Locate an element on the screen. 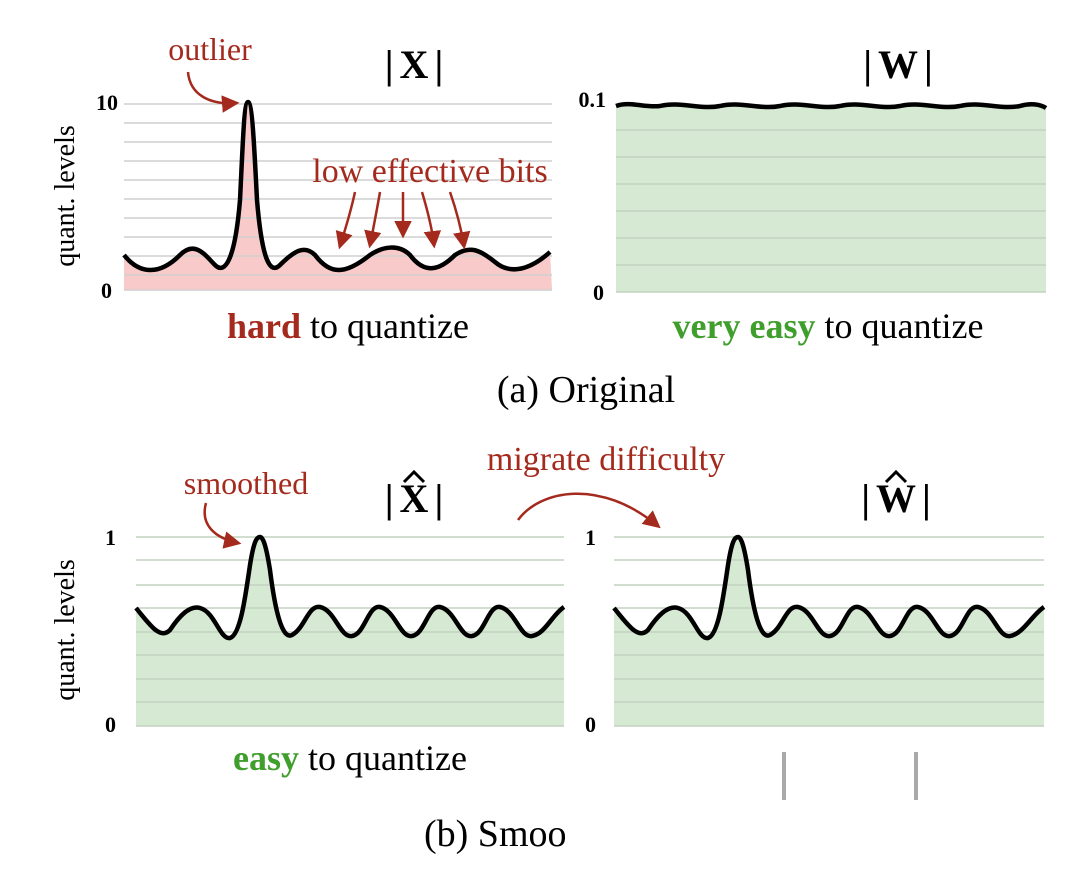  outlier-arrow is located at coordinates (213, 92).